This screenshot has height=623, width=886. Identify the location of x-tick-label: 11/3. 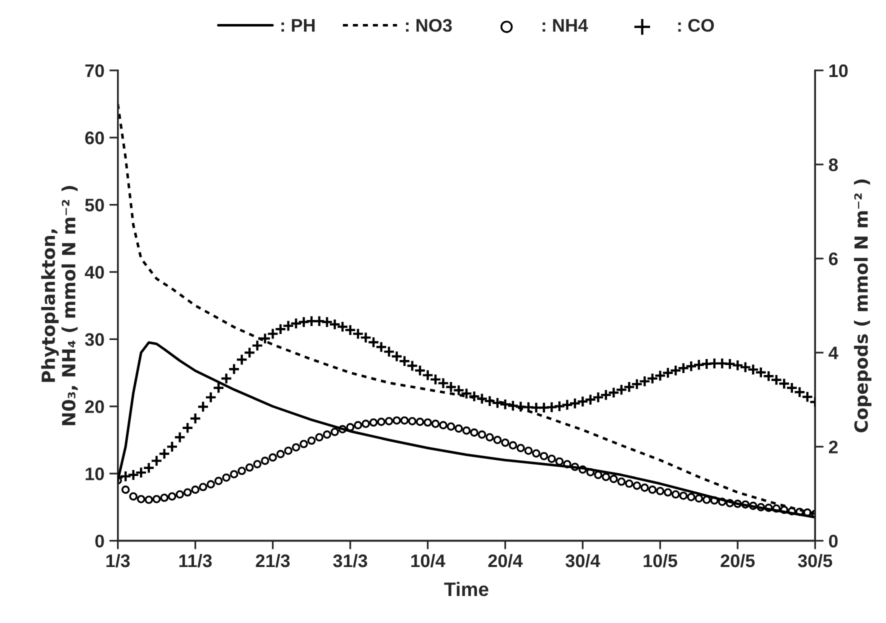
(195, 561).